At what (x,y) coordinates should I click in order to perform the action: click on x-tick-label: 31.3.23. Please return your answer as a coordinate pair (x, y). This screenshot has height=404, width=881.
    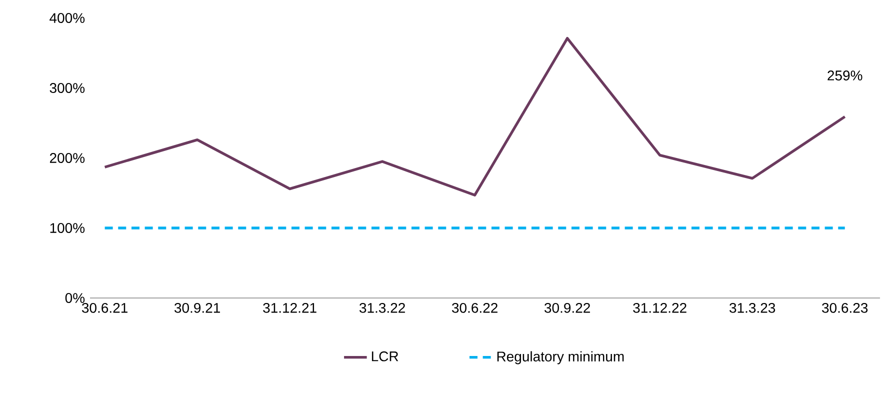
    Looking at the image, I should click on (753, 307).